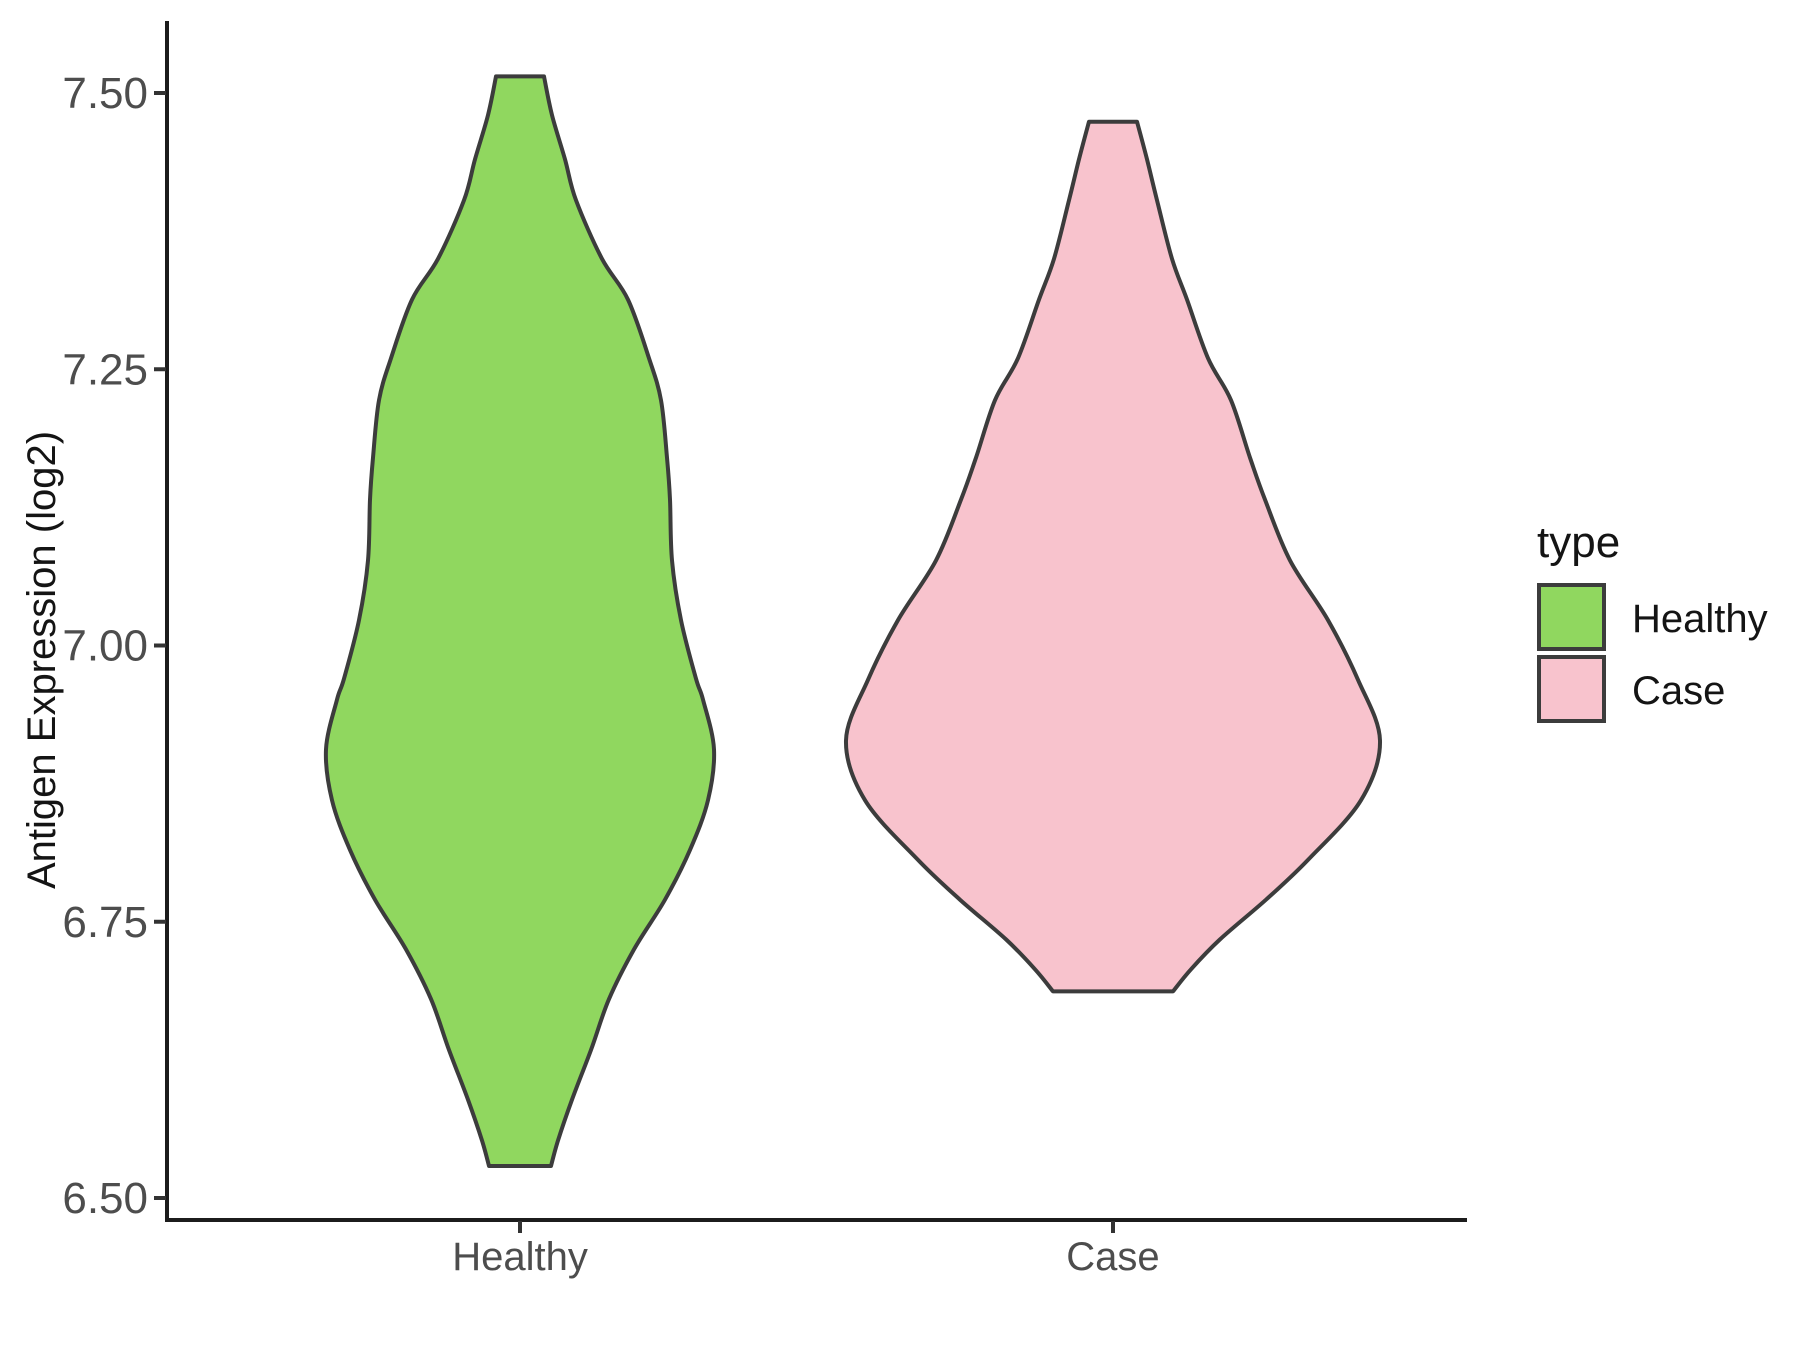 This screenshot has height=1350, width=1800. I want to click on y-tick-label: 7.25, so click(105, 369).